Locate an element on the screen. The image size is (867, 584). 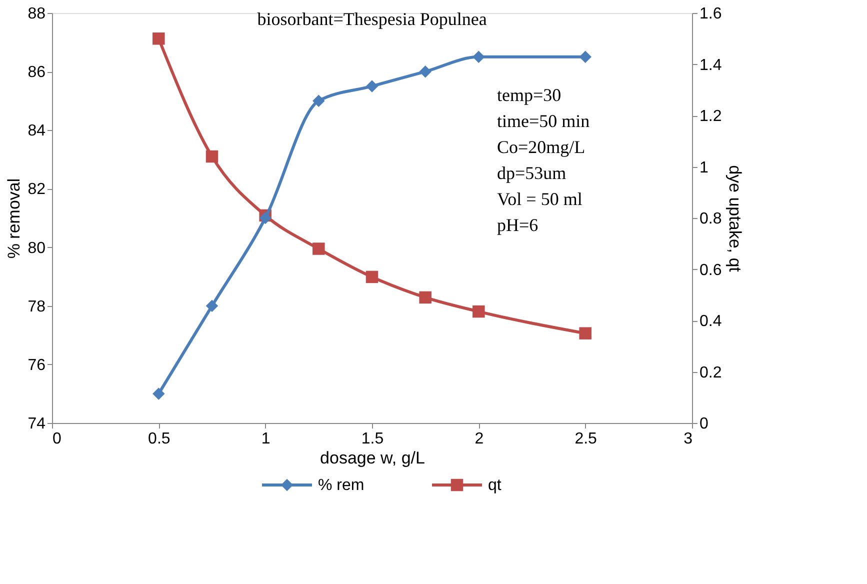
y-tick-label: 86 is located at coordinates (37, 73).